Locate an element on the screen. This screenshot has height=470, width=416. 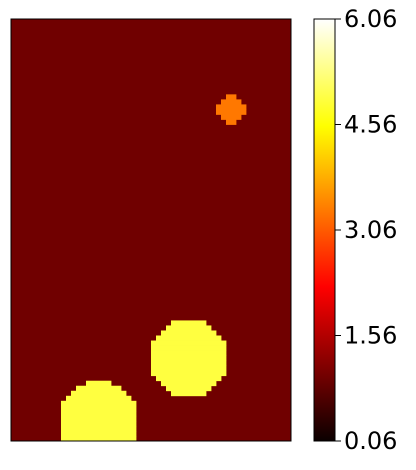
colorbar-tick-label: 4.56 is located at coordinates (370, 125).